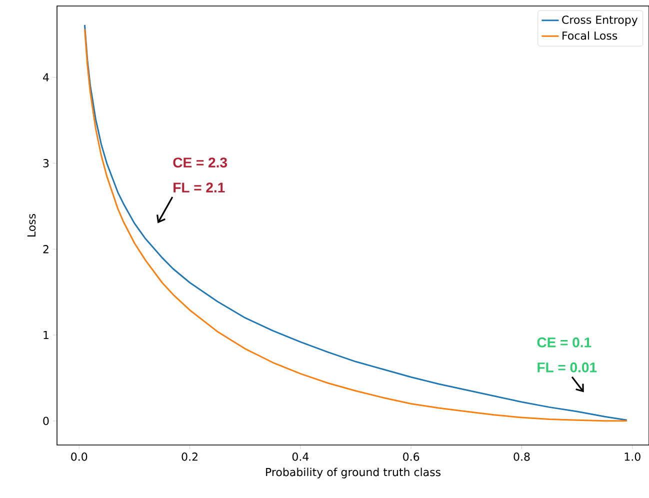 This screenshot has width=649, height=498. I want to click on y-tick-label: 3, so click(46, 163).